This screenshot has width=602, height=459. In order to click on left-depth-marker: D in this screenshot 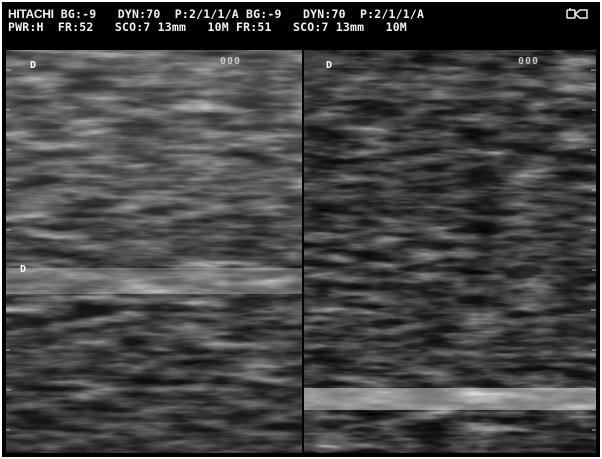, I will do `click(23, 269)`.